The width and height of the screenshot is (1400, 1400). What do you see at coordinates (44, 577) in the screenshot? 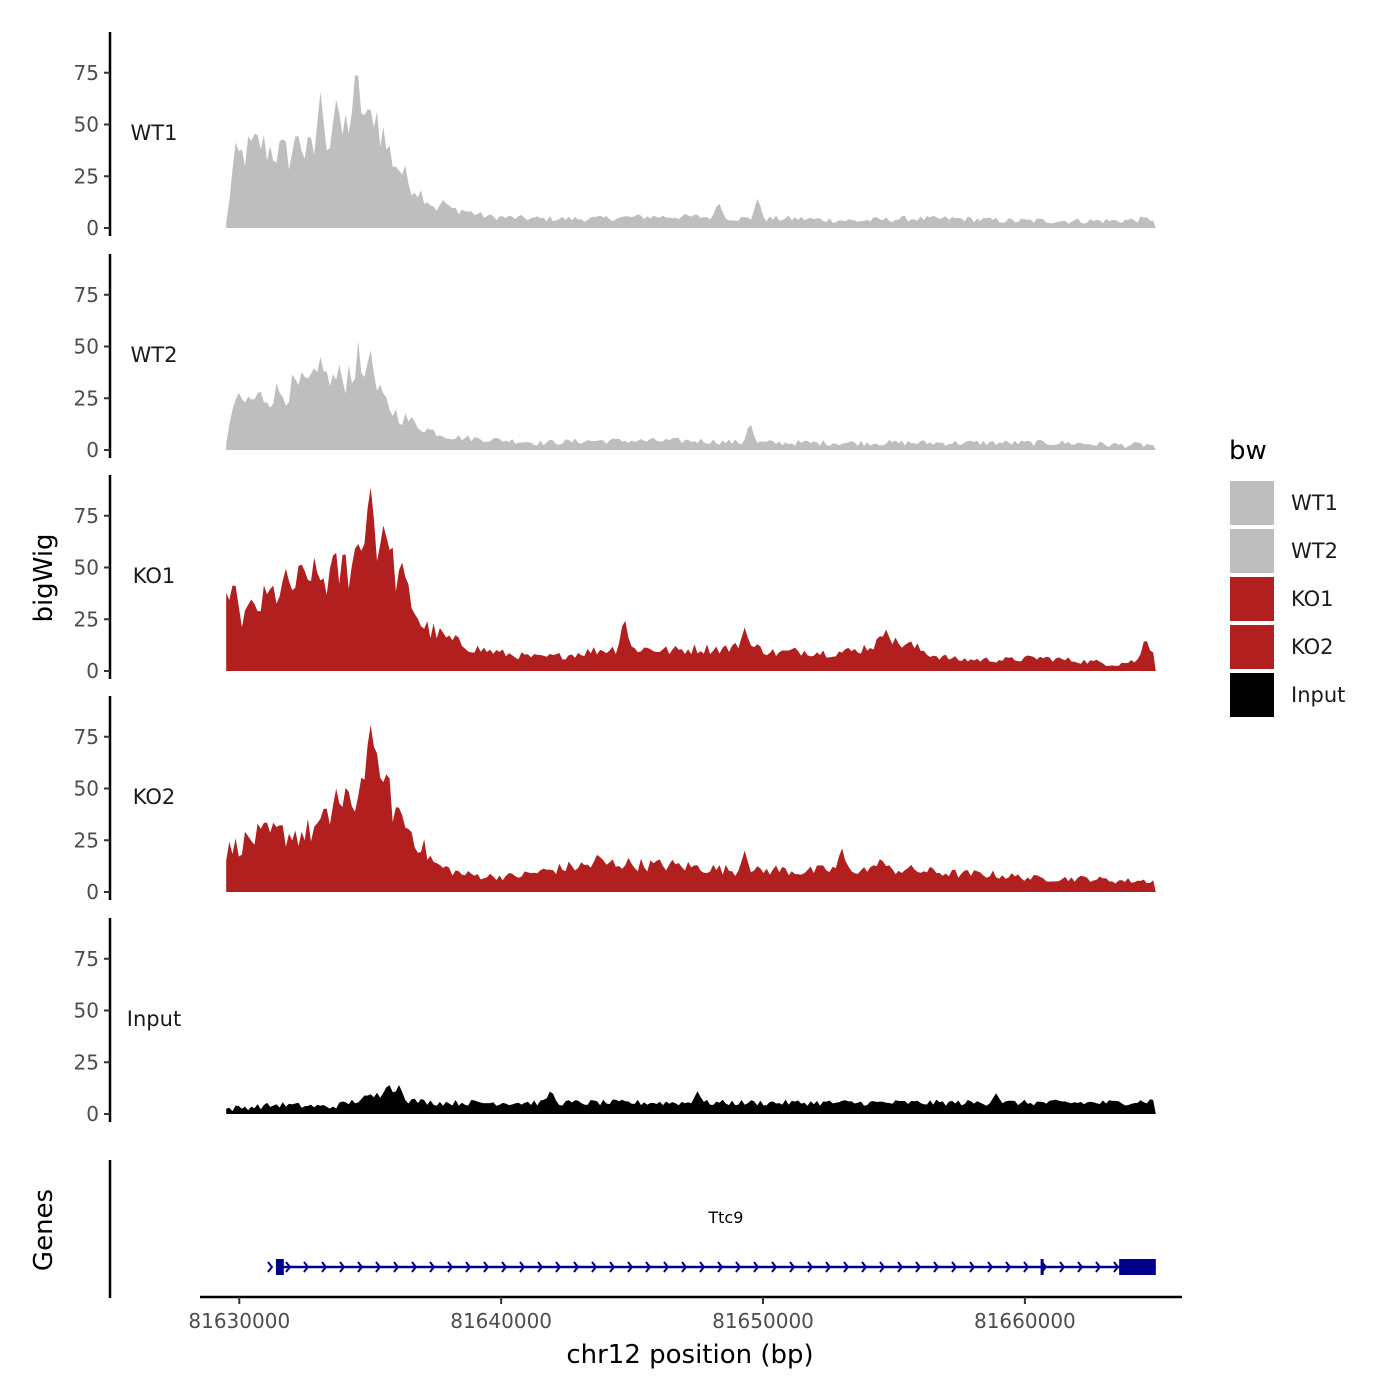
I see `y-axis-title: bigWig` at bounding box center [44, 577].